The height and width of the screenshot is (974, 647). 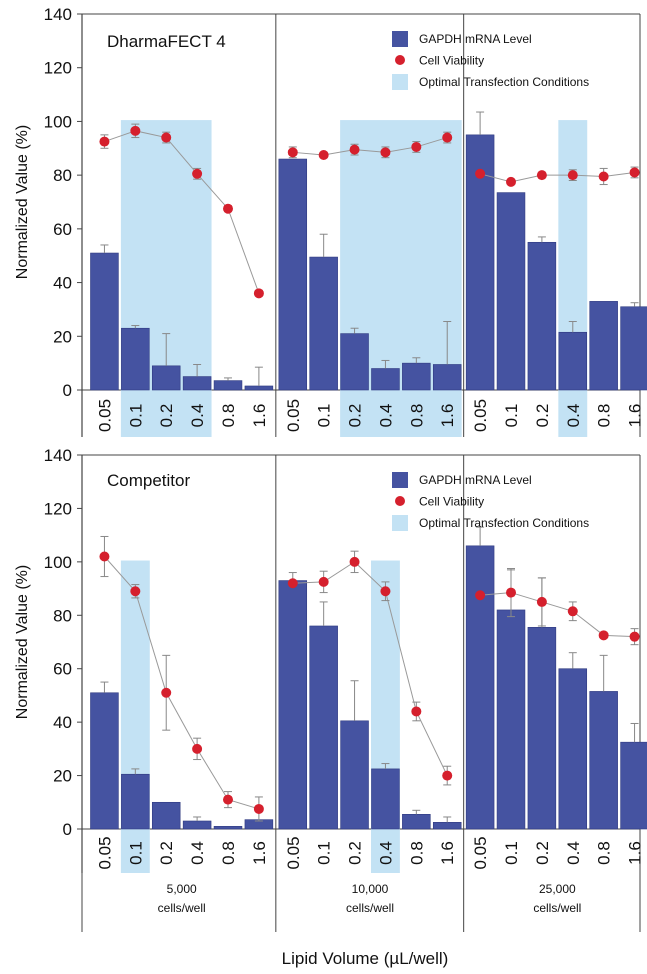 I want to click on group-label-count: 5,000, so click(x=182, y=889).